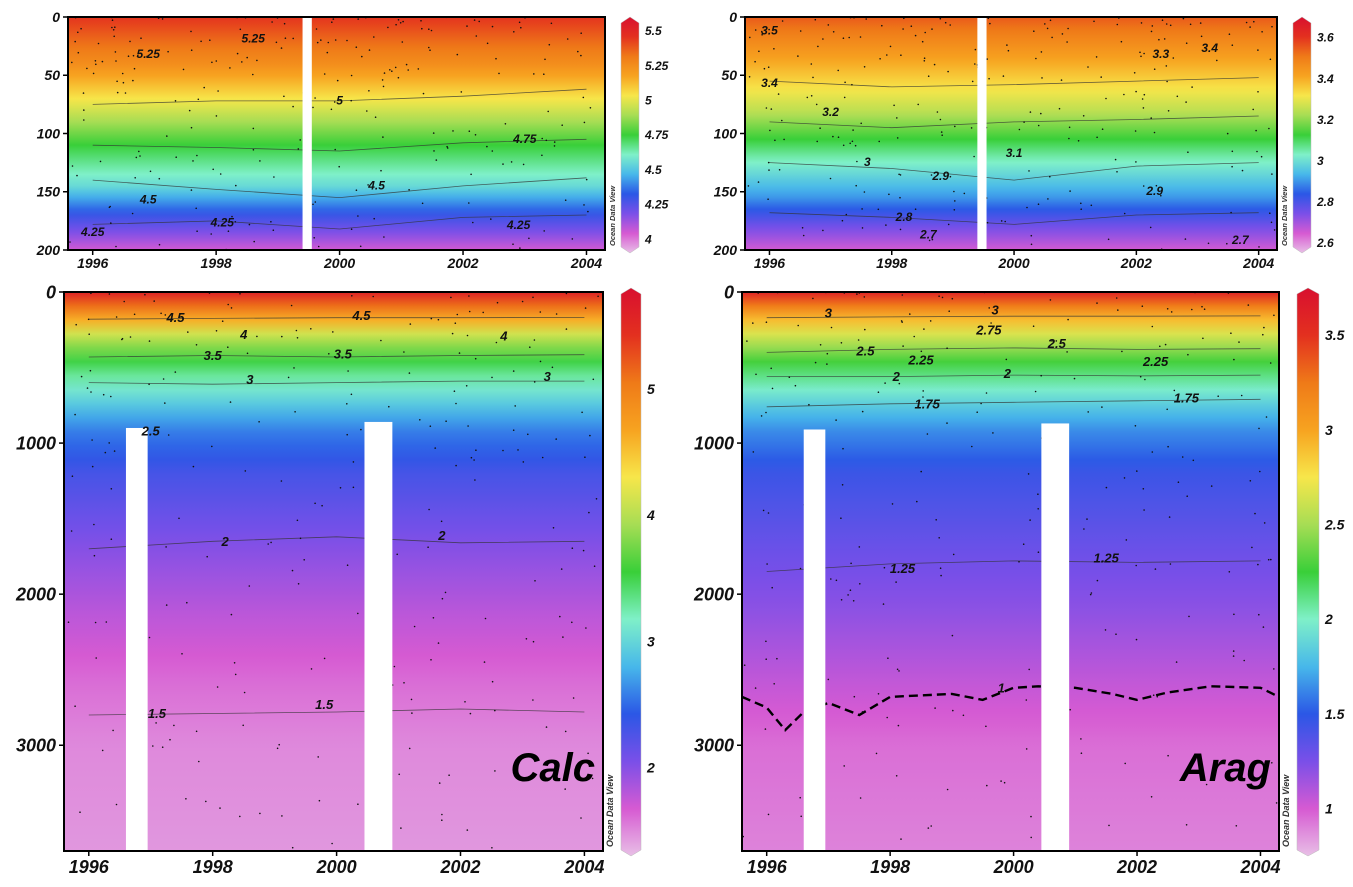 Image resolution: width=1353 pixels, height=887 pixels. I want to click on colorbar-tick-label: 3, so click(1320, 161).